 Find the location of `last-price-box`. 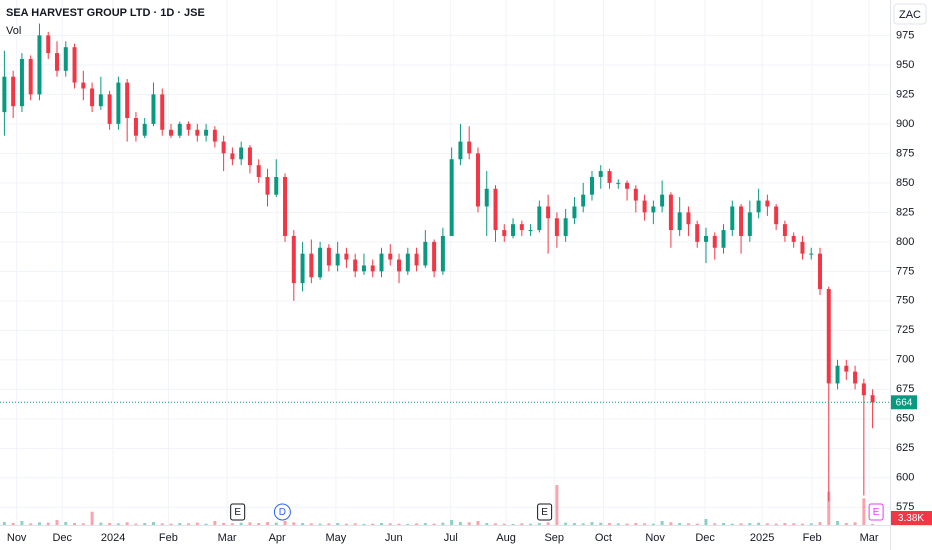

last-price-box is located at coordinates (904, 402).